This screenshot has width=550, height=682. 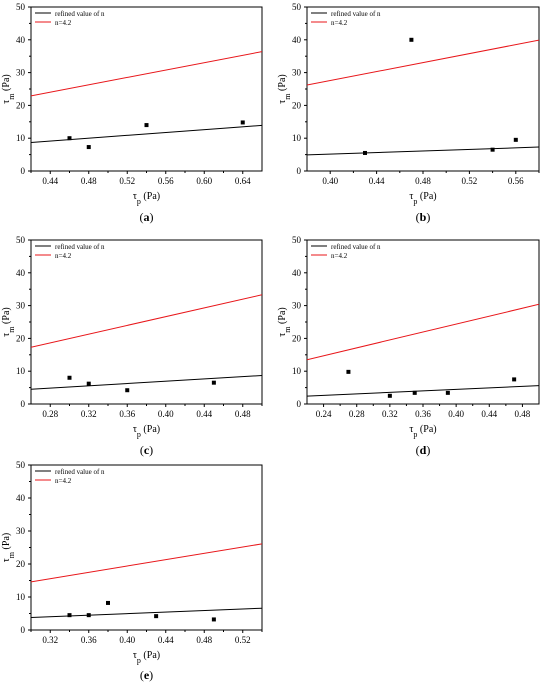 What do you see at coordinates (50, 414) in the screenshot?
I see `x-tick-label: 0.28` at bounding box center [50, 414].